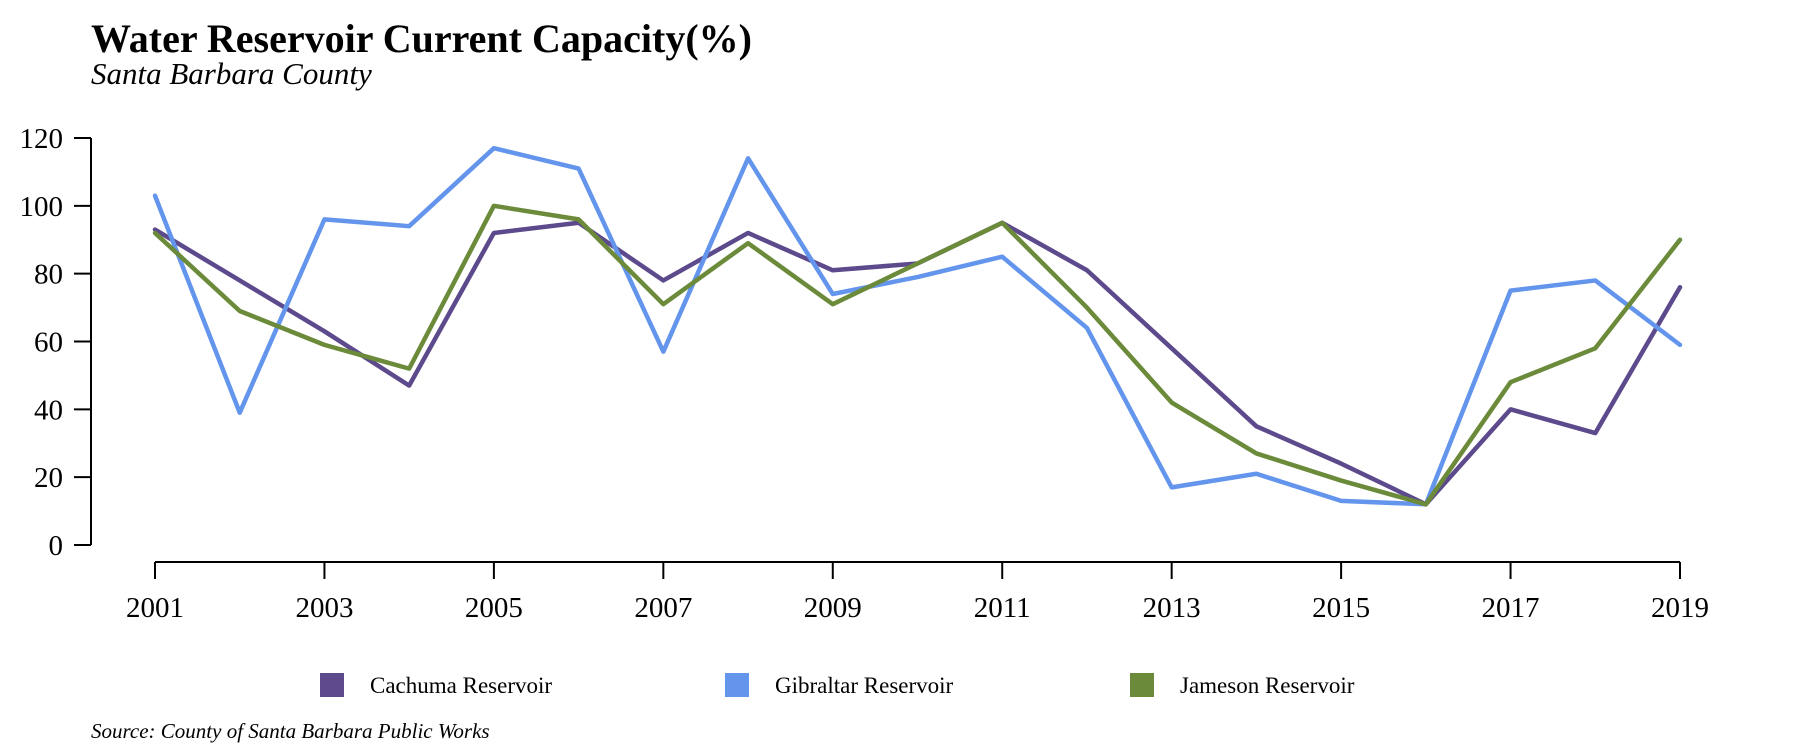 The width and height of the screenshot is (1800, 750). Describe the element at coordinates (42, 207) in the screenshot. I see `y-tick-label: 100` at that location.